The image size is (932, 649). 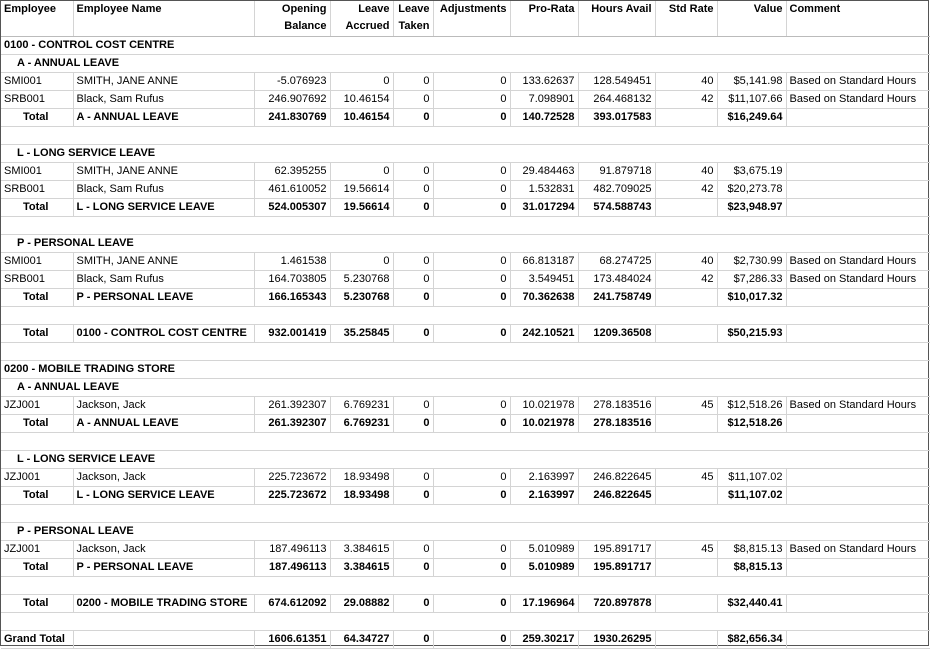 What do you see at coordinates (362, 297) in the screenshot?
I see `cell-leave-accrued: 5.230768` at bounding box center [362, 297].